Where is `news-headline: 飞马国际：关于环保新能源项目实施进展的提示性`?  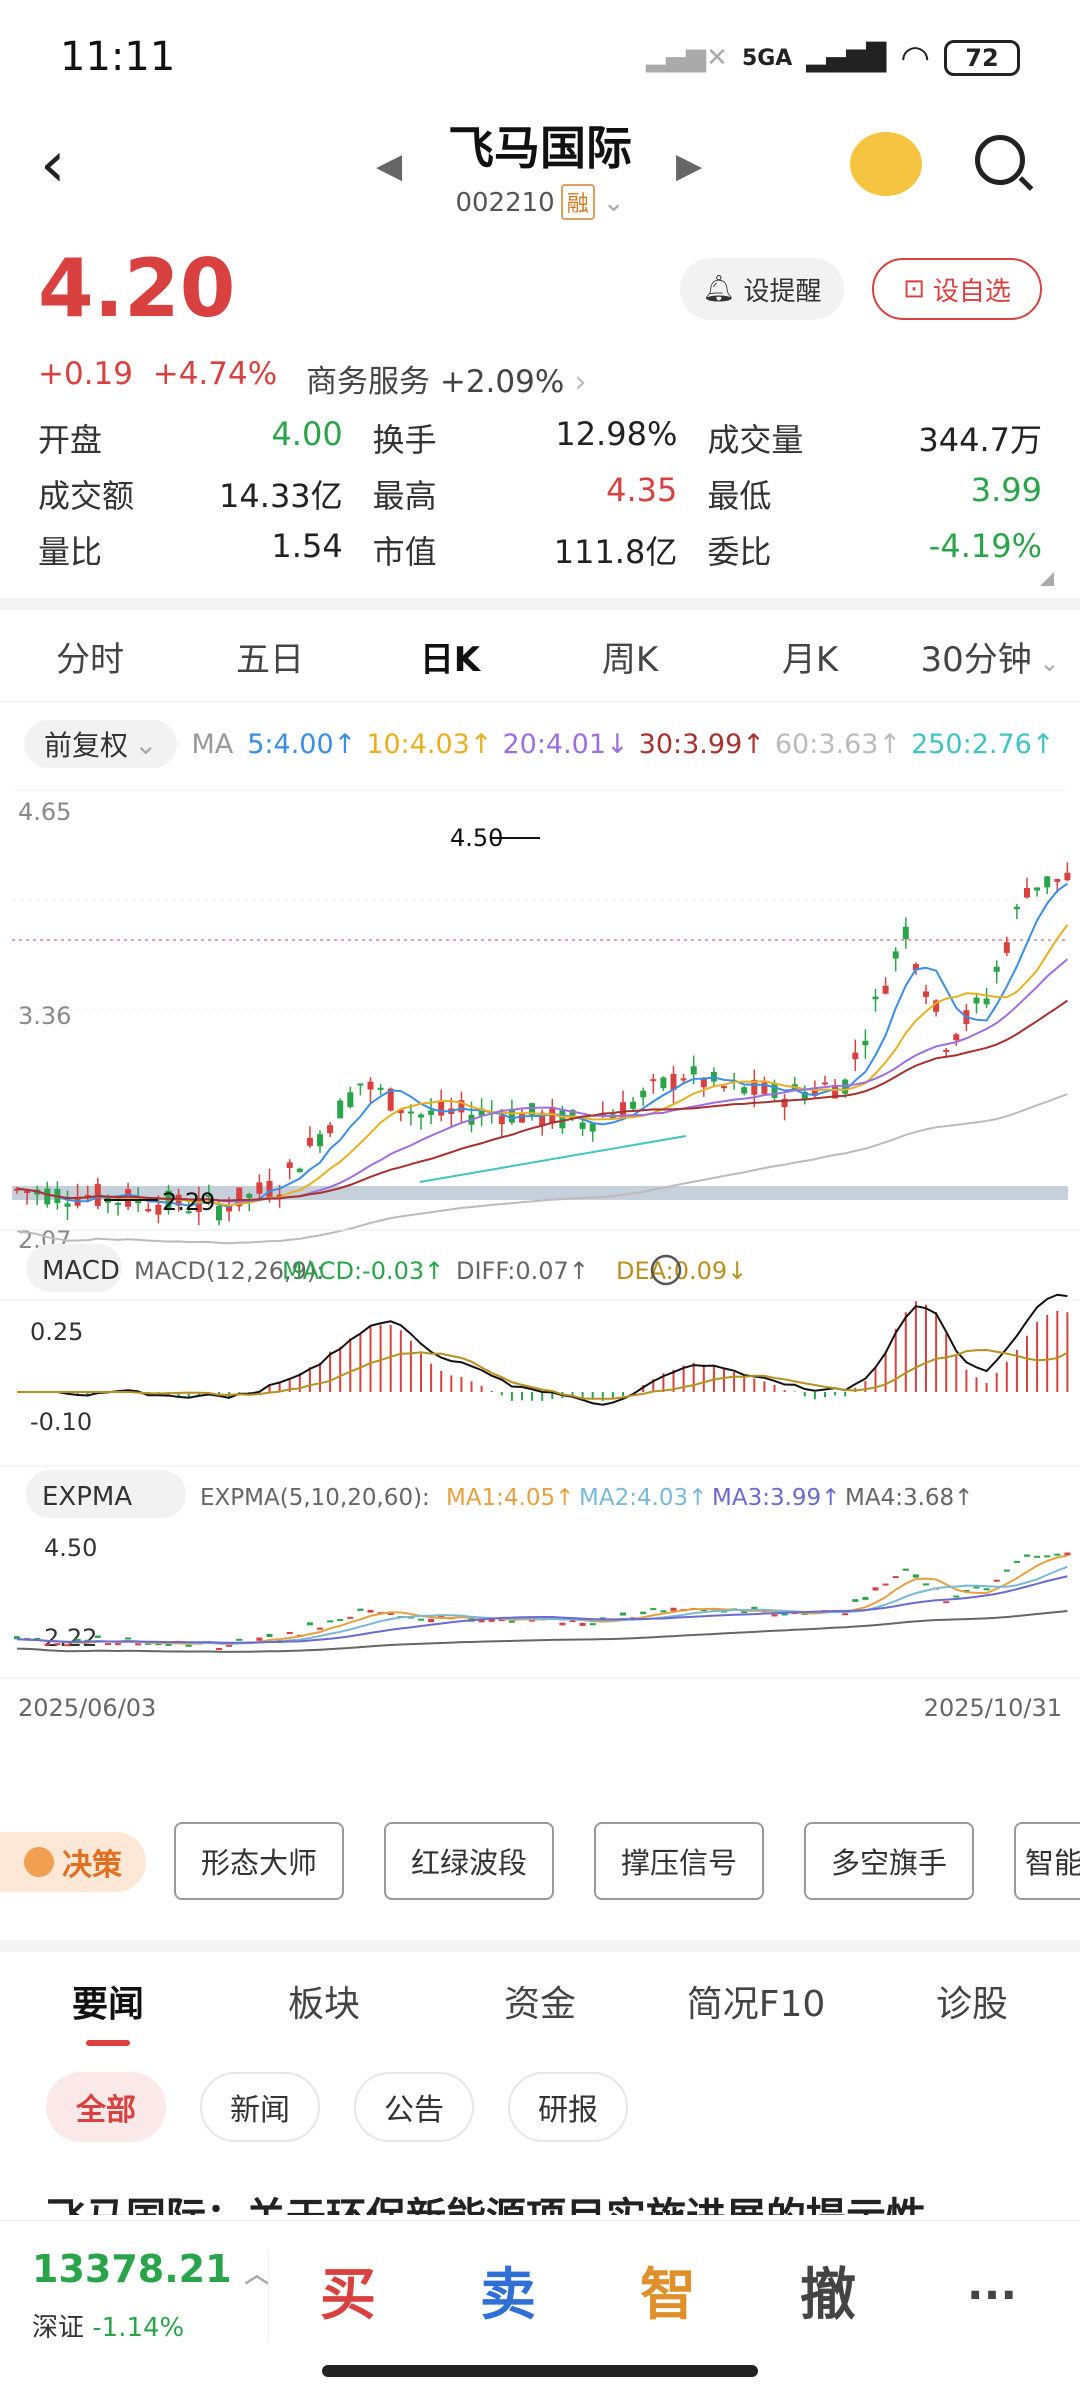
news-headline: 飞马国际：关于环保新能源项目实施进展的提示性 is located at coordinates (546, 2200).